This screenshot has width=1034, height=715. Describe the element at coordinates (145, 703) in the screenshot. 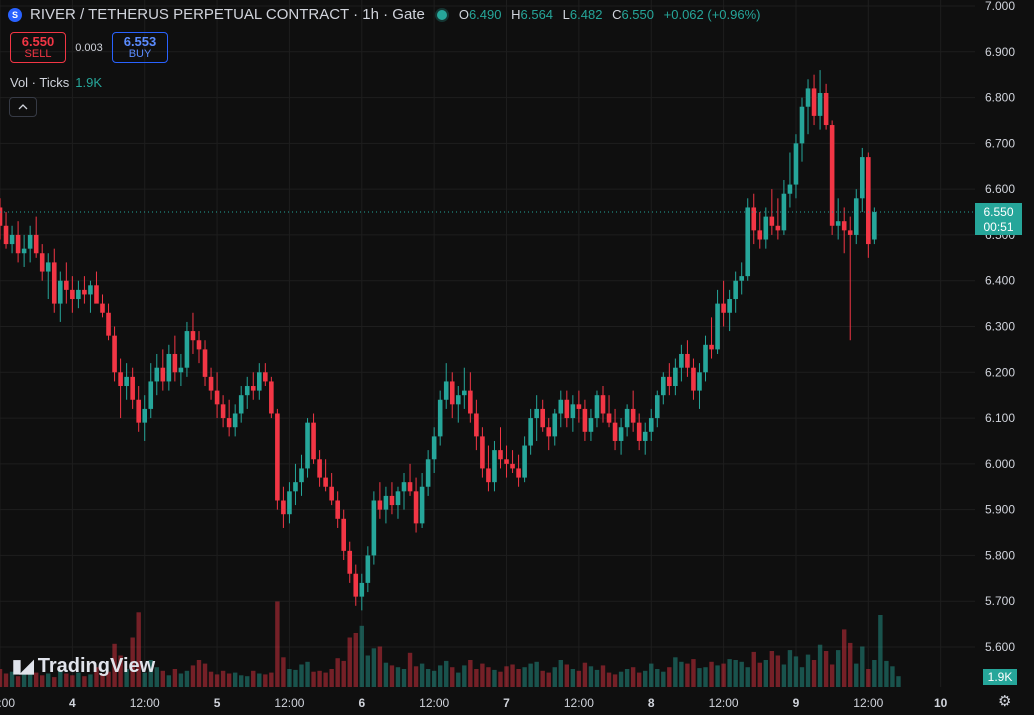

I see `time-tick-label: 12:00` at that location.